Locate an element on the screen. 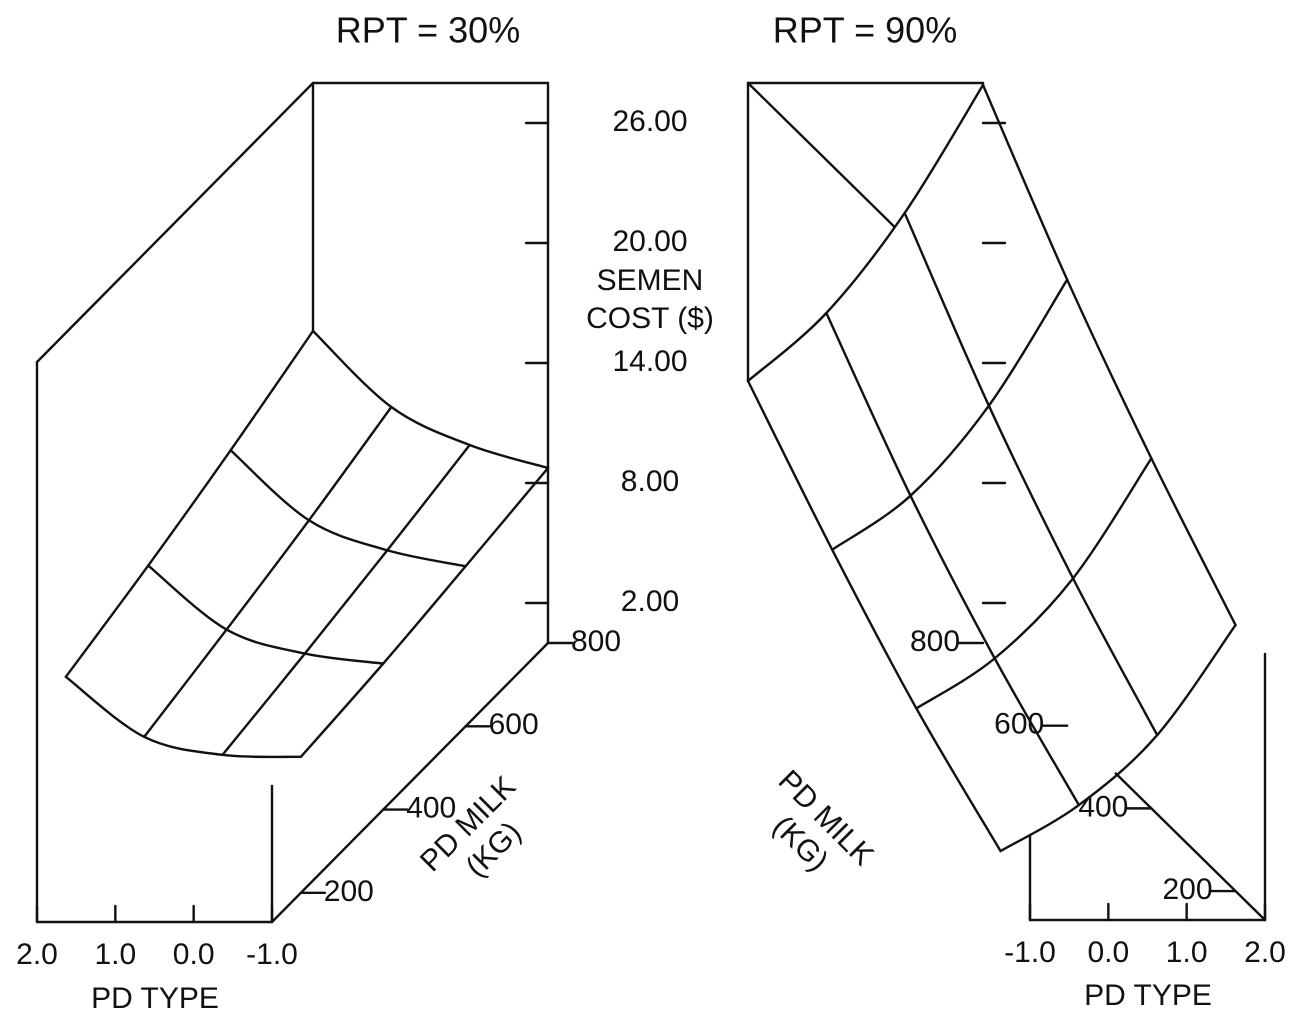 The width and height of the screenshot is (1296, 1017). z-axis-label: COST ($) is located at coordinates (650, 318).